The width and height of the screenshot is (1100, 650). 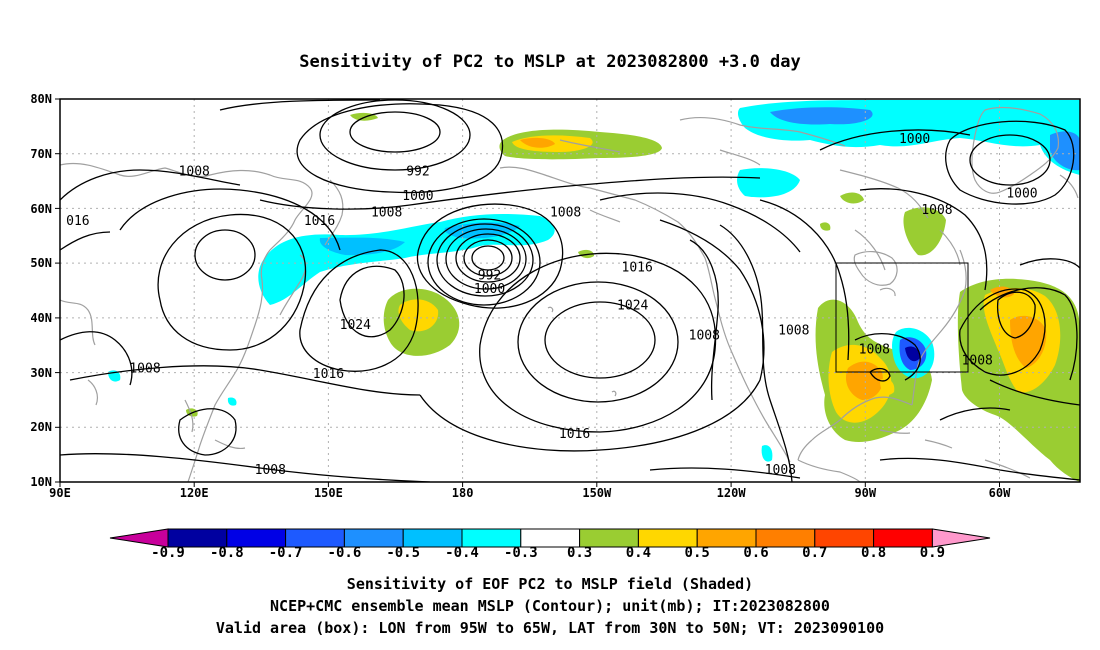 What do you see at coordinates (227, 553) in the screenshot?
I see `colorbar-tick-label: -0.8` at bounding box center [227, 553].